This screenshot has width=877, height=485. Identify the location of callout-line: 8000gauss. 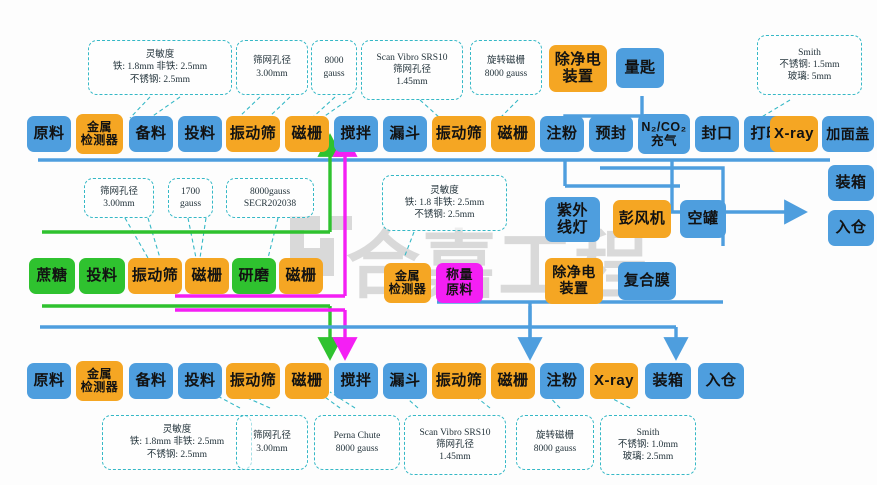
(270, 191).